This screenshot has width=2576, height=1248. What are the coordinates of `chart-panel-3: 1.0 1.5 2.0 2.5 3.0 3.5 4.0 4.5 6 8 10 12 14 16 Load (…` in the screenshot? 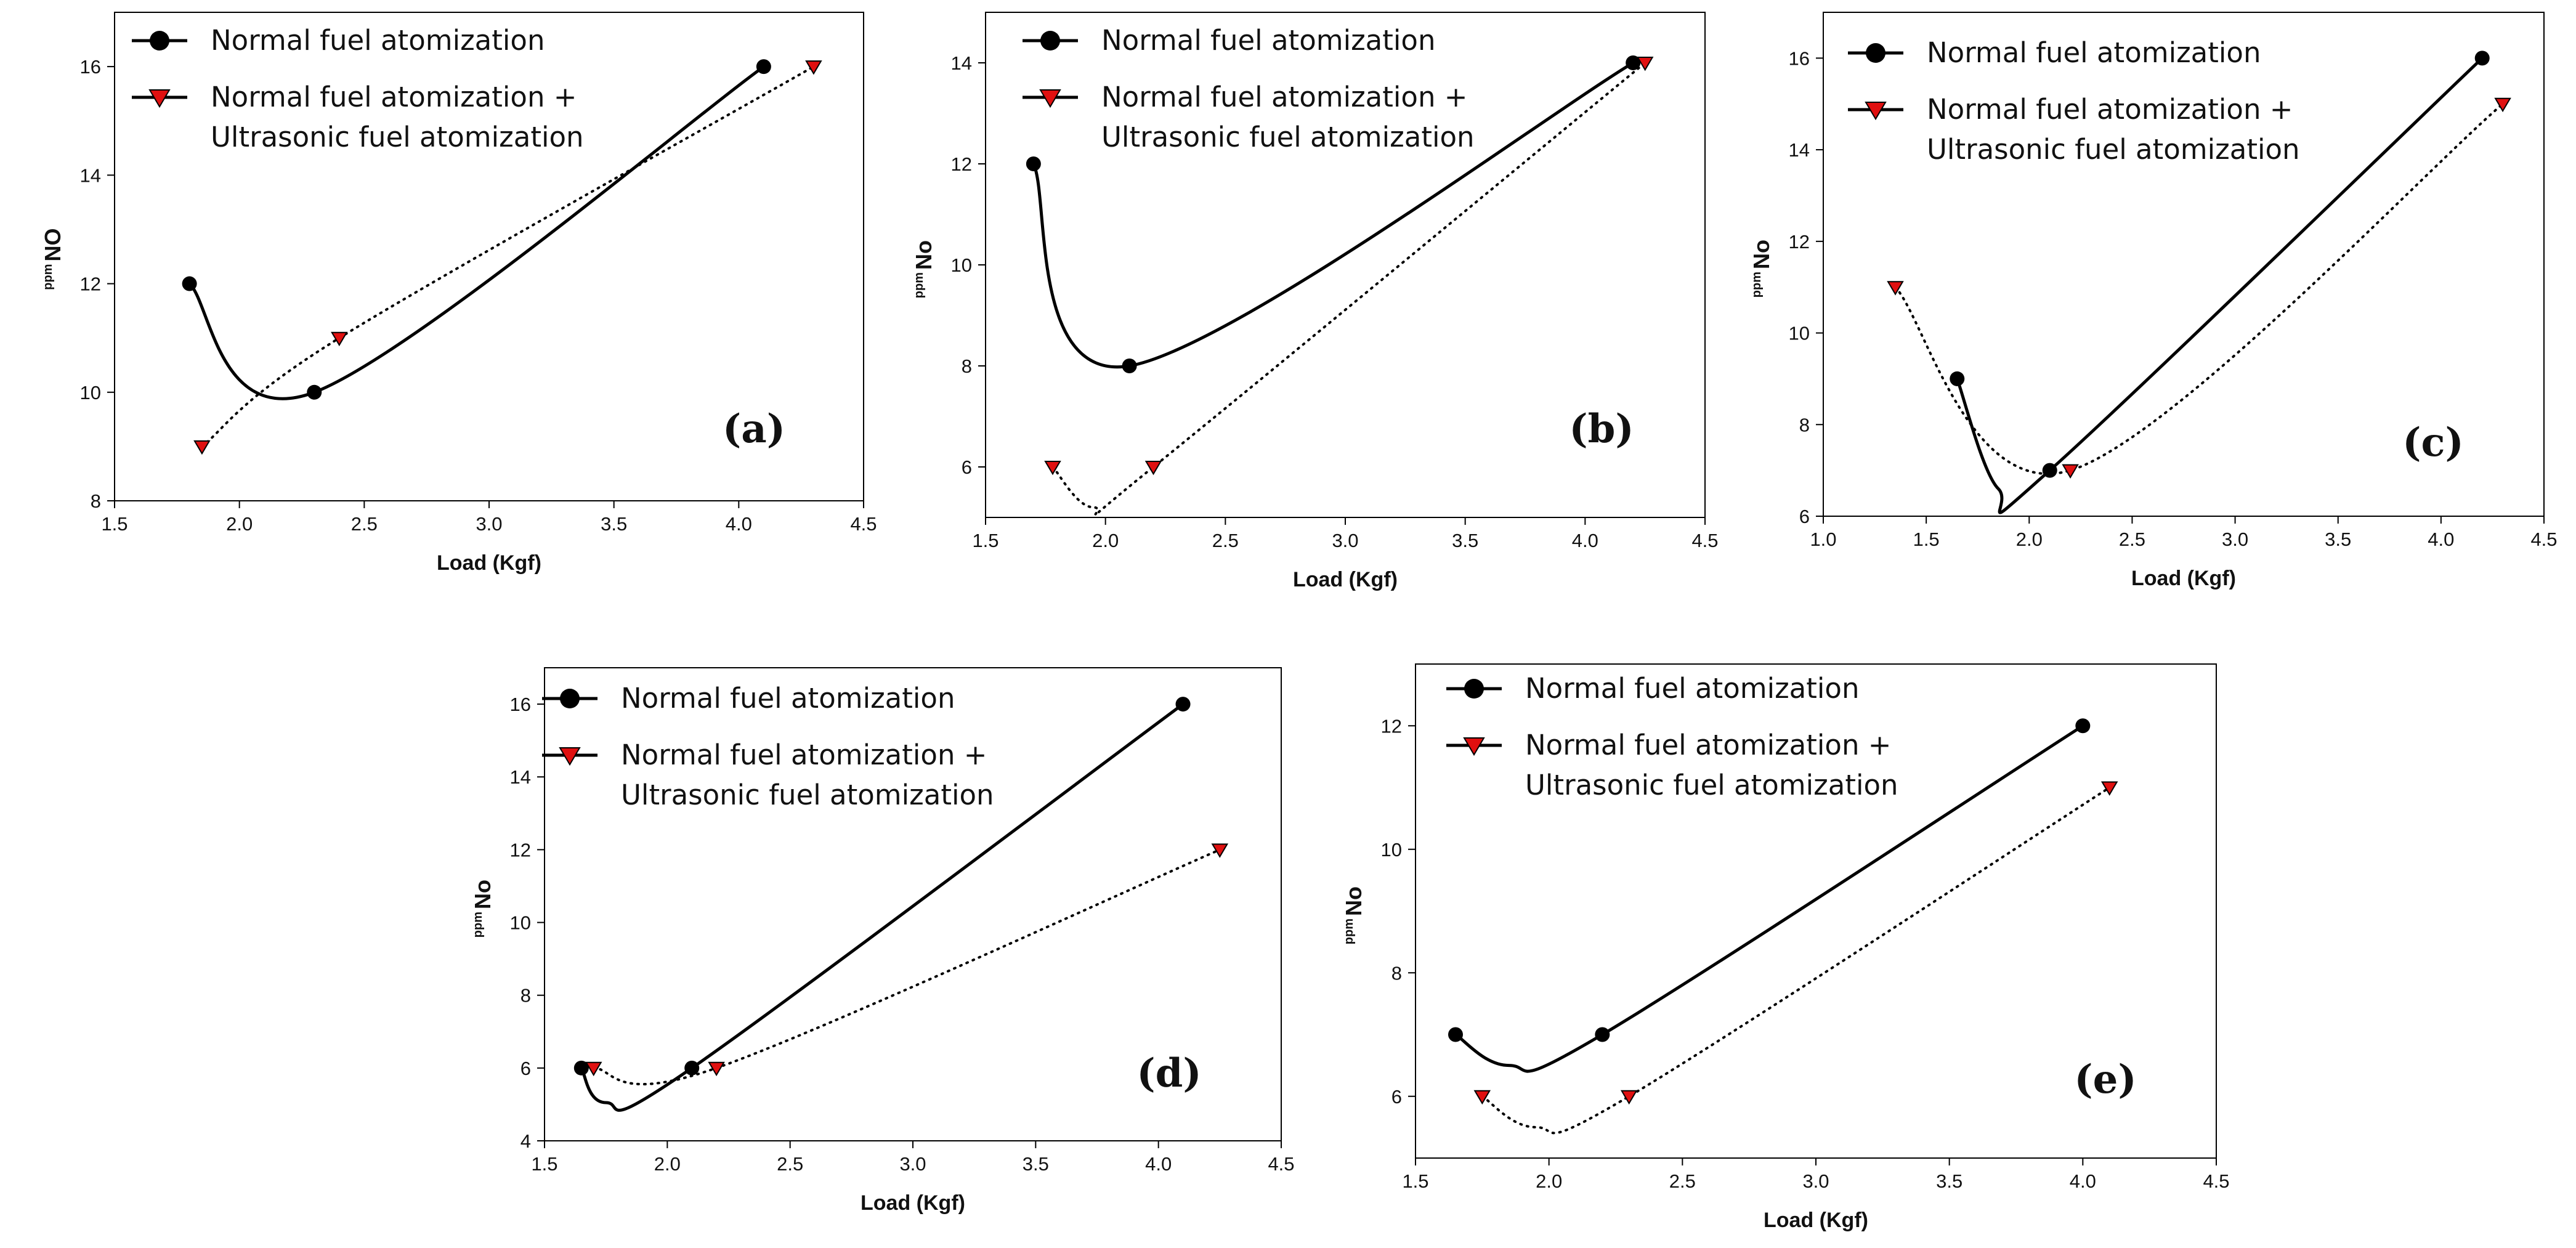 It's located at (2153, 301).